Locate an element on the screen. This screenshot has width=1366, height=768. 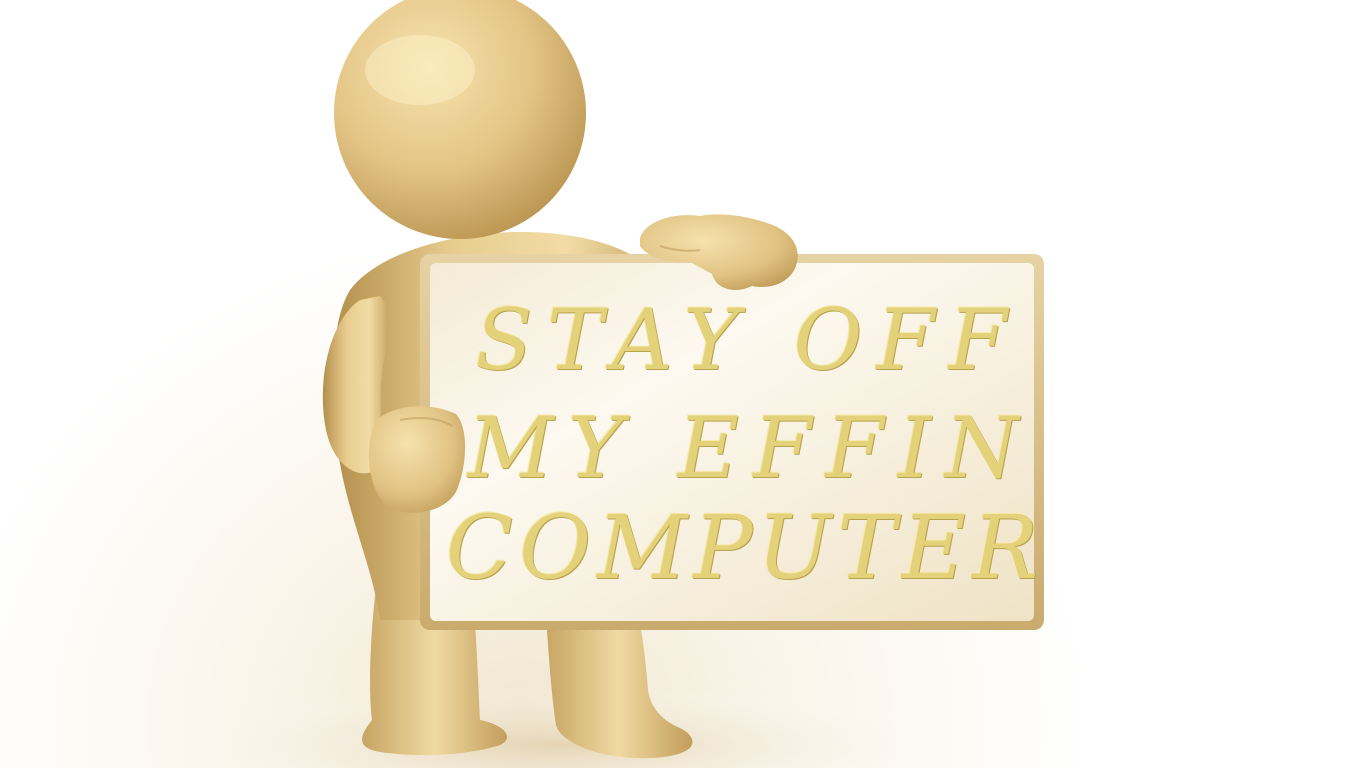
head is located at coordinates (460, 119).